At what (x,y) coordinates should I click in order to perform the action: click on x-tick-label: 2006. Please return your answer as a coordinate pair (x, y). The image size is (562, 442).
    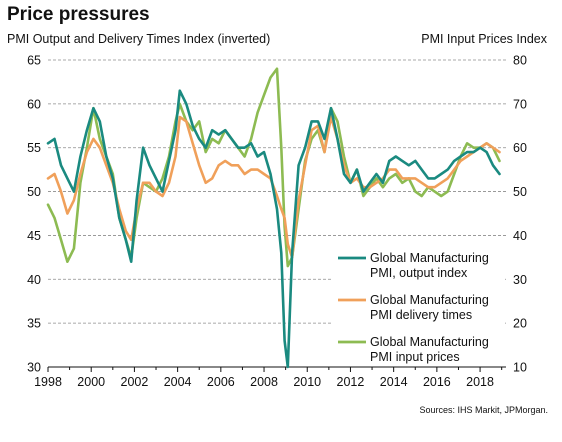
    Looking at the image, I should click on (221, 382).